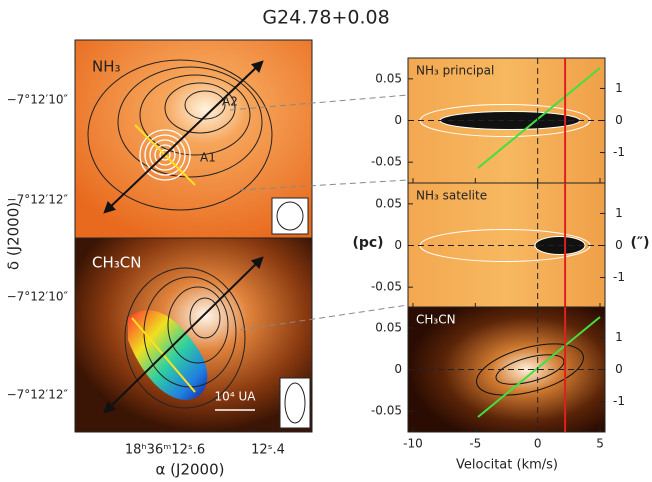 This screenshot has width=652, height=482. I want to click on y2-axis-label: (″), so click(639, 243).